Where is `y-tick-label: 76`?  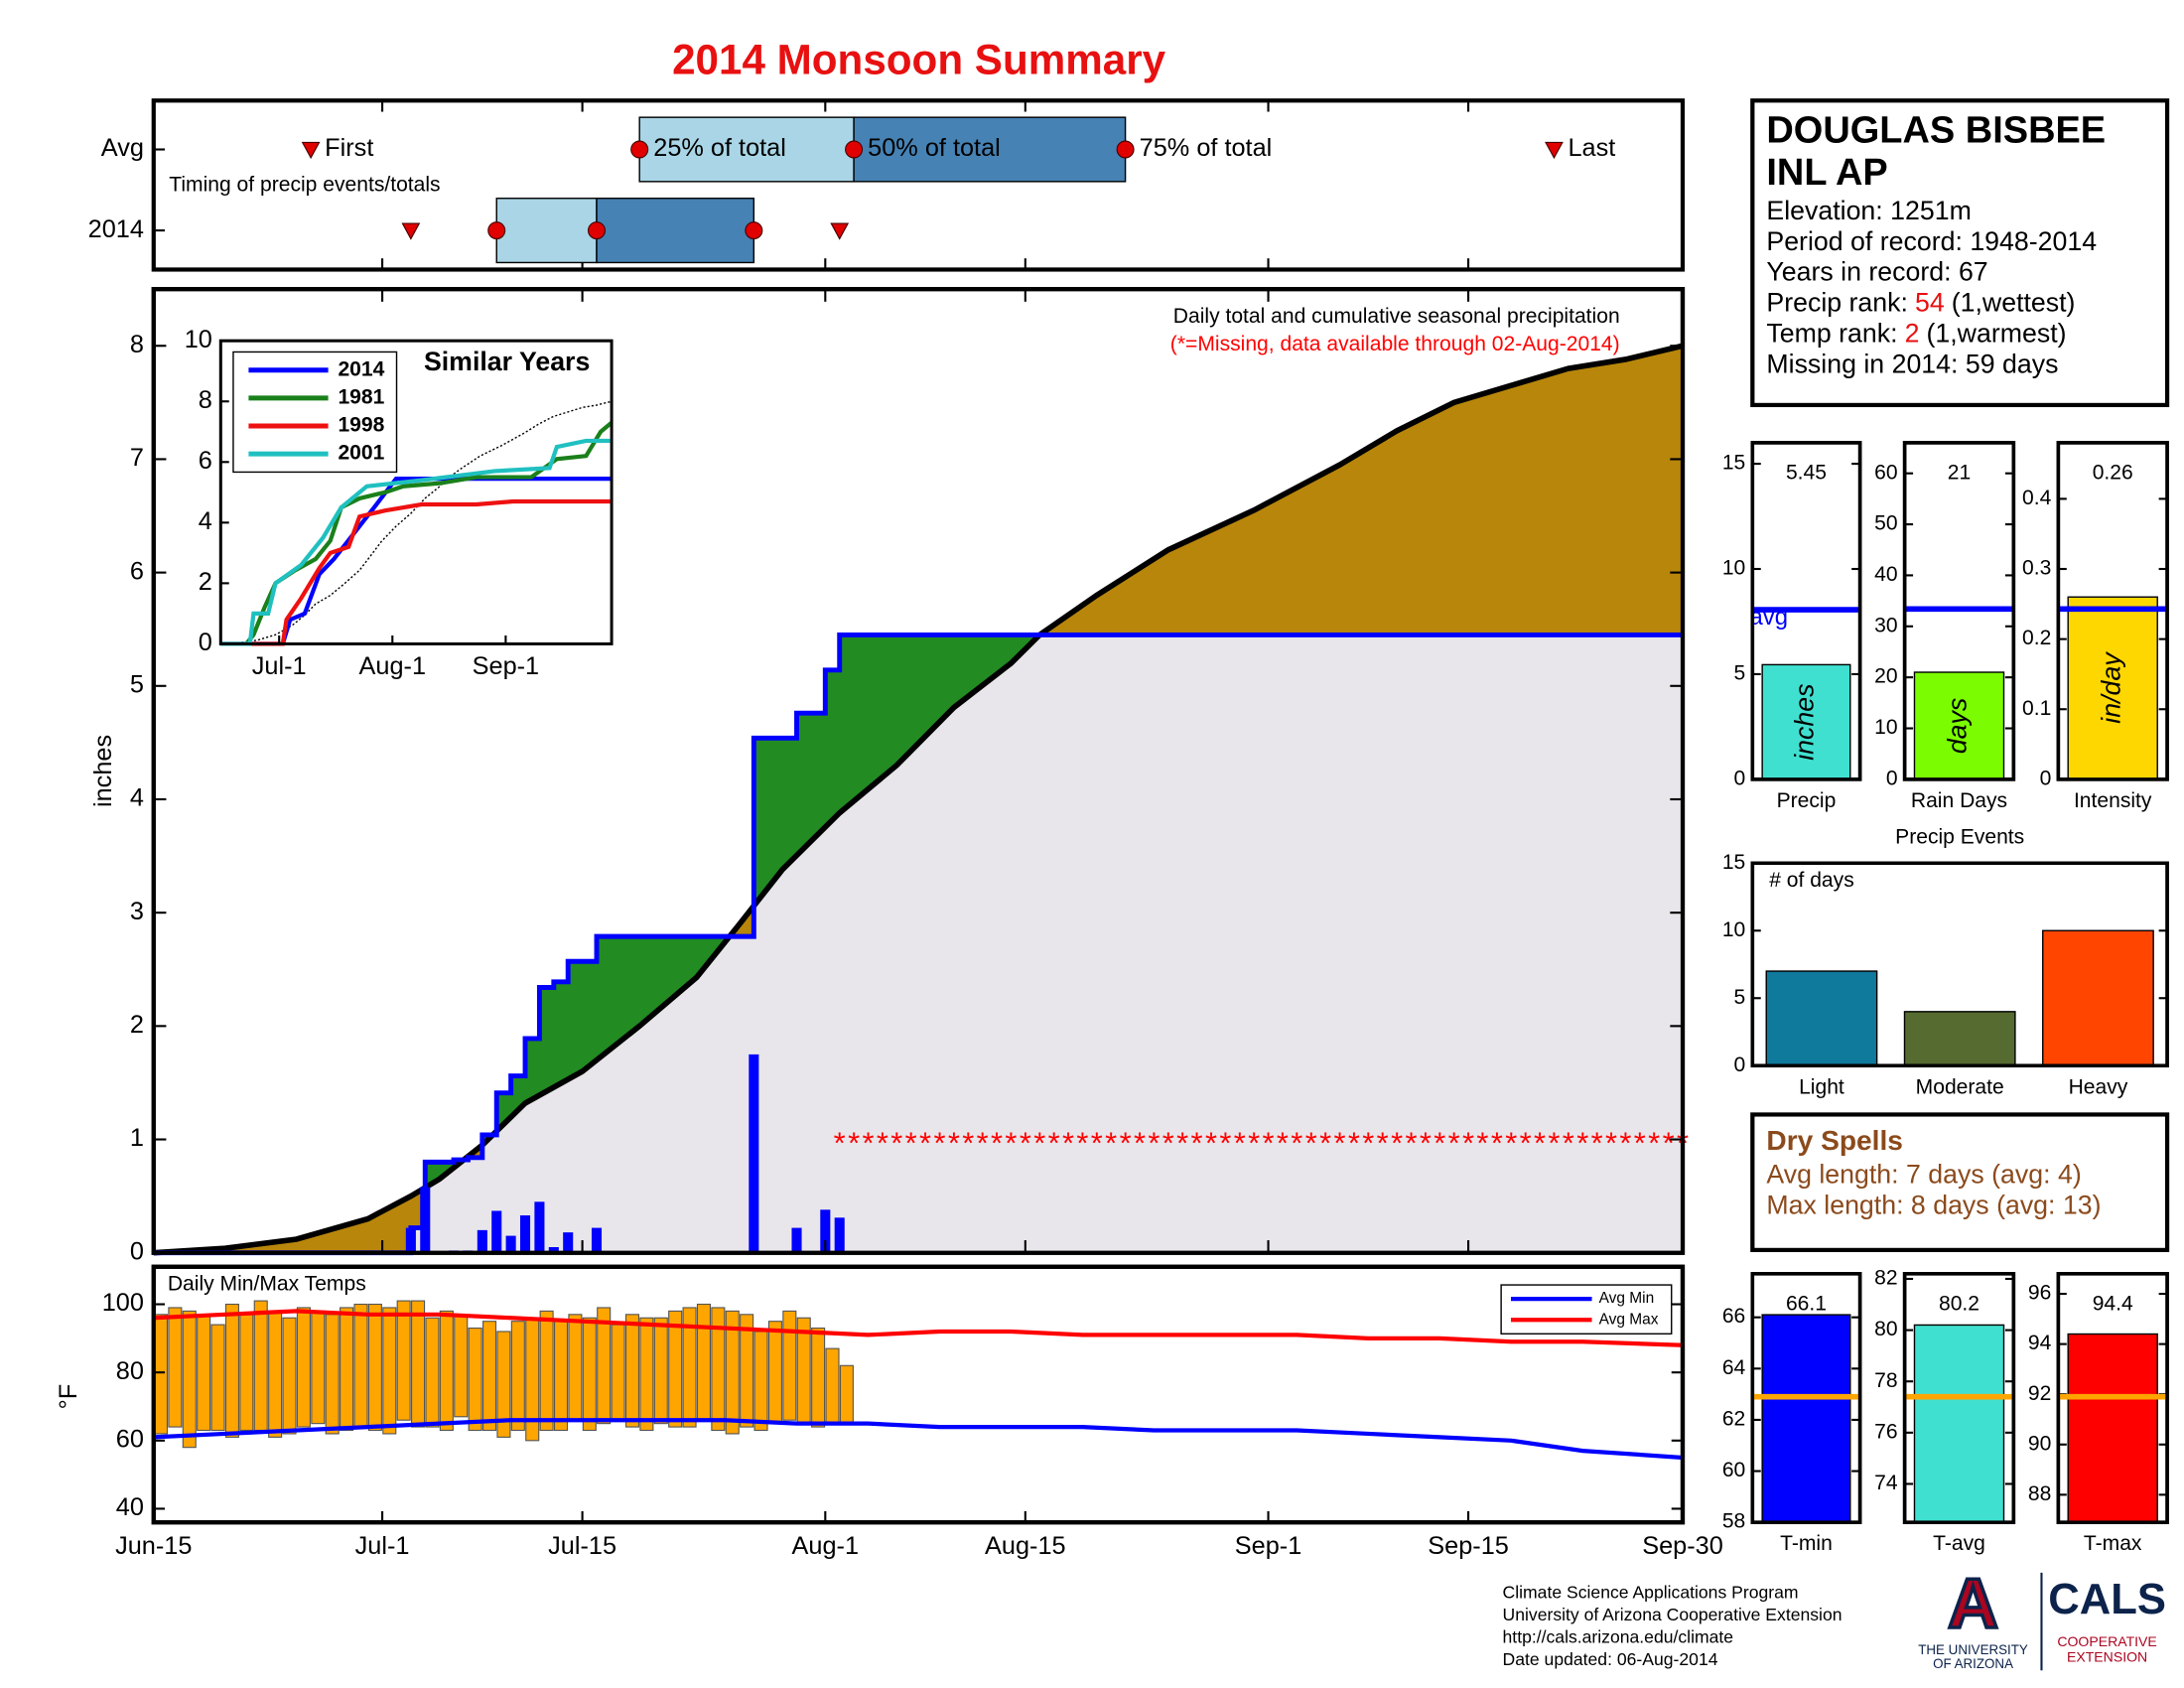
y-tick-label: 76 is located at coordinates (1885, 1431).